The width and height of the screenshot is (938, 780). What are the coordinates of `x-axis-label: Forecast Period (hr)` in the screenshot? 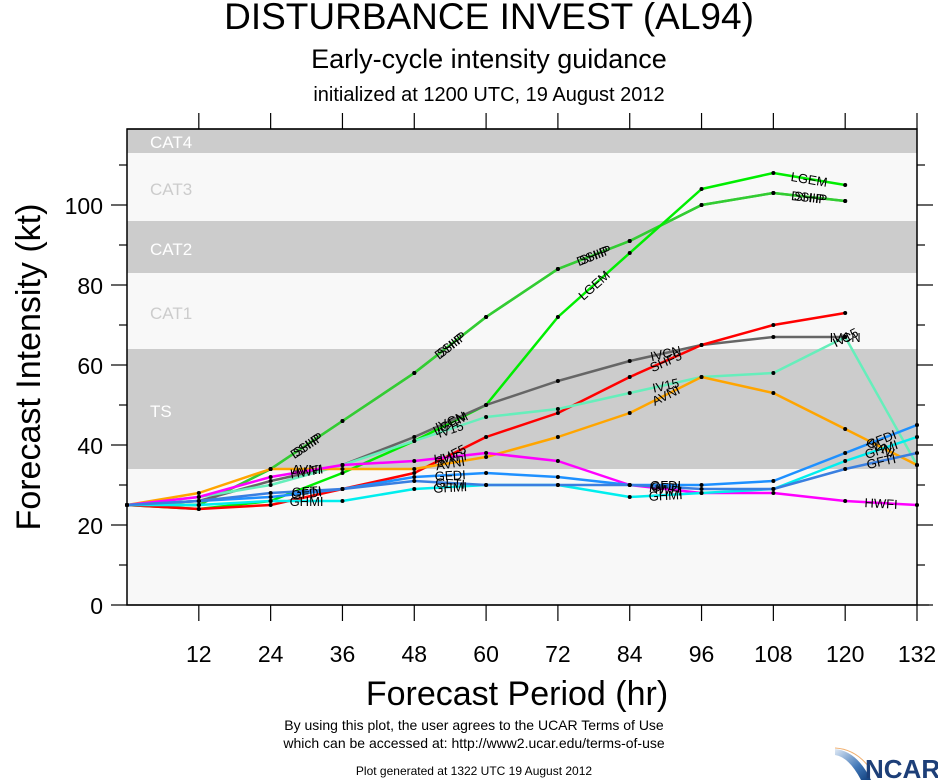 It's located at (517, 694).